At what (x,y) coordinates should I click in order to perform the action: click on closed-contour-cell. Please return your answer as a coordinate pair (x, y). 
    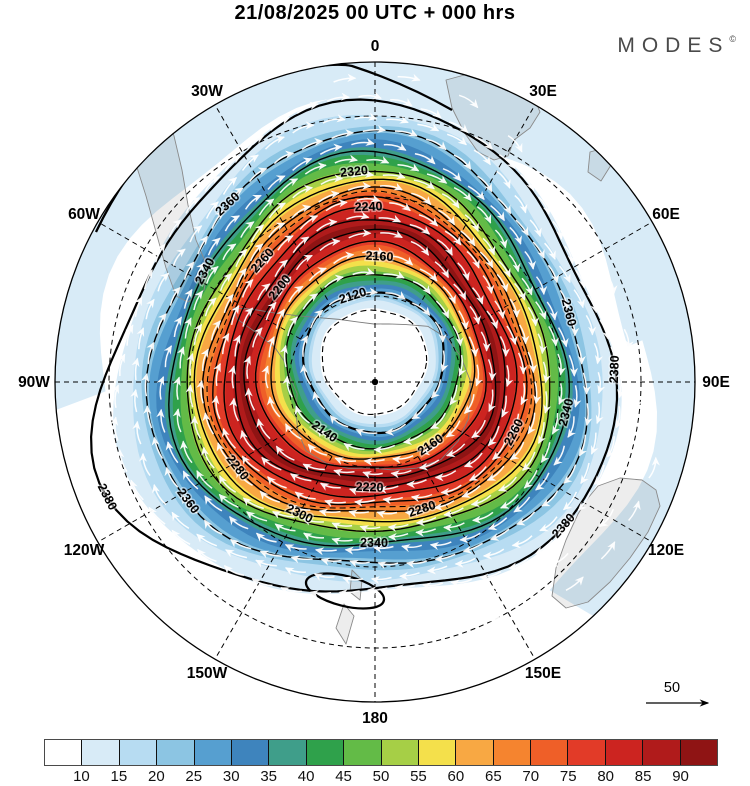
    Looking at the image, I should click on (345, 591).